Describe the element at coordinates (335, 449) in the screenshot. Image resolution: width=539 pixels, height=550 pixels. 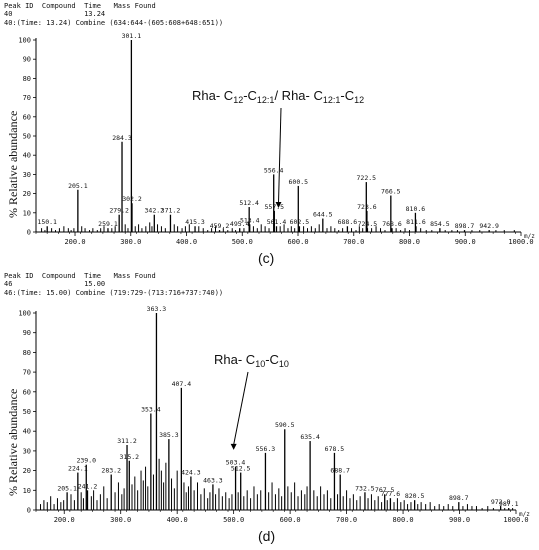
I see `peak-label: 678.5` at that location.